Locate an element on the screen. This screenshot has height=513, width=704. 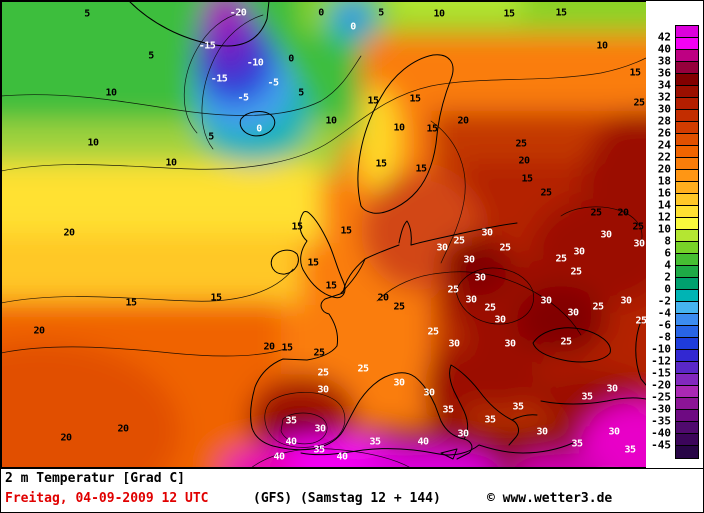
colorbar-tick-label: 32 is located at coordinates (664, 97).